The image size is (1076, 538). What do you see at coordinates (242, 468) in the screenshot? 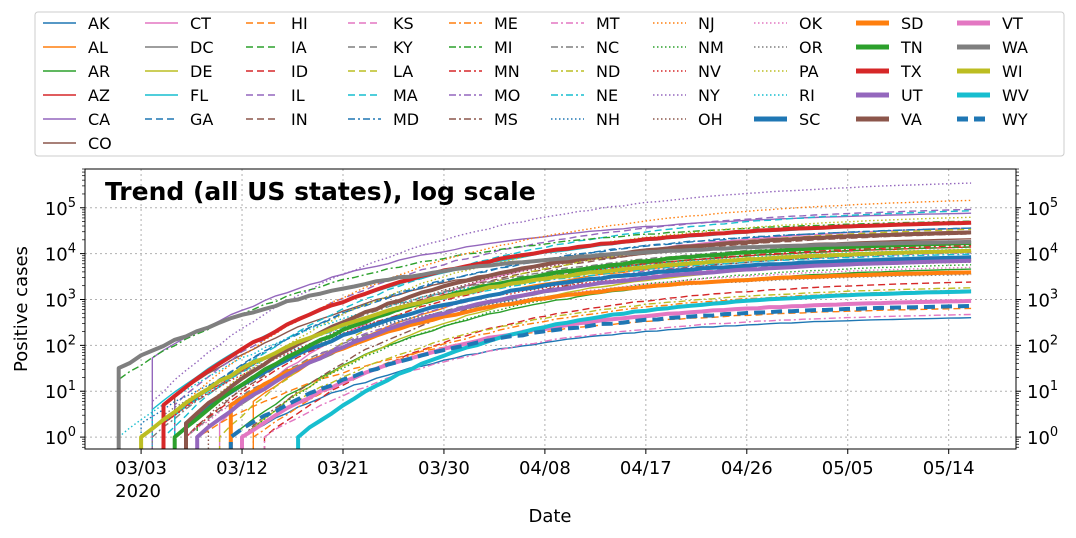
I see `x-tick-label: 03/12` at bounding box center [242, 468].